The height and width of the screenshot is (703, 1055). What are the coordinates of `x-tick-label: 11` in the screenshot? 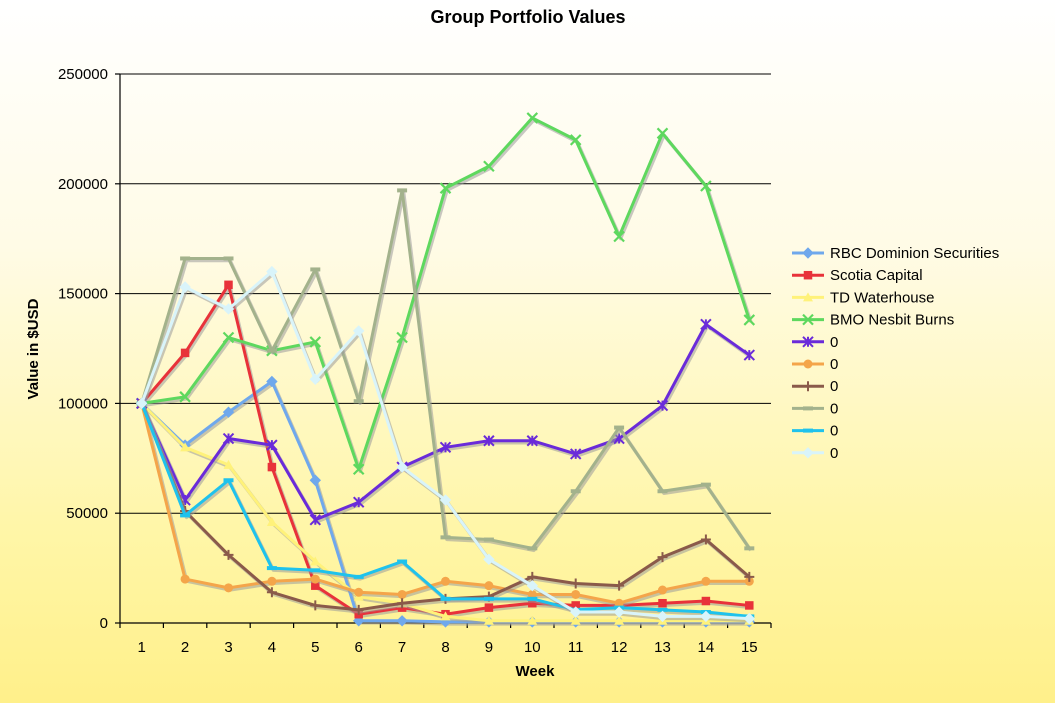 It's located at (576, 647).